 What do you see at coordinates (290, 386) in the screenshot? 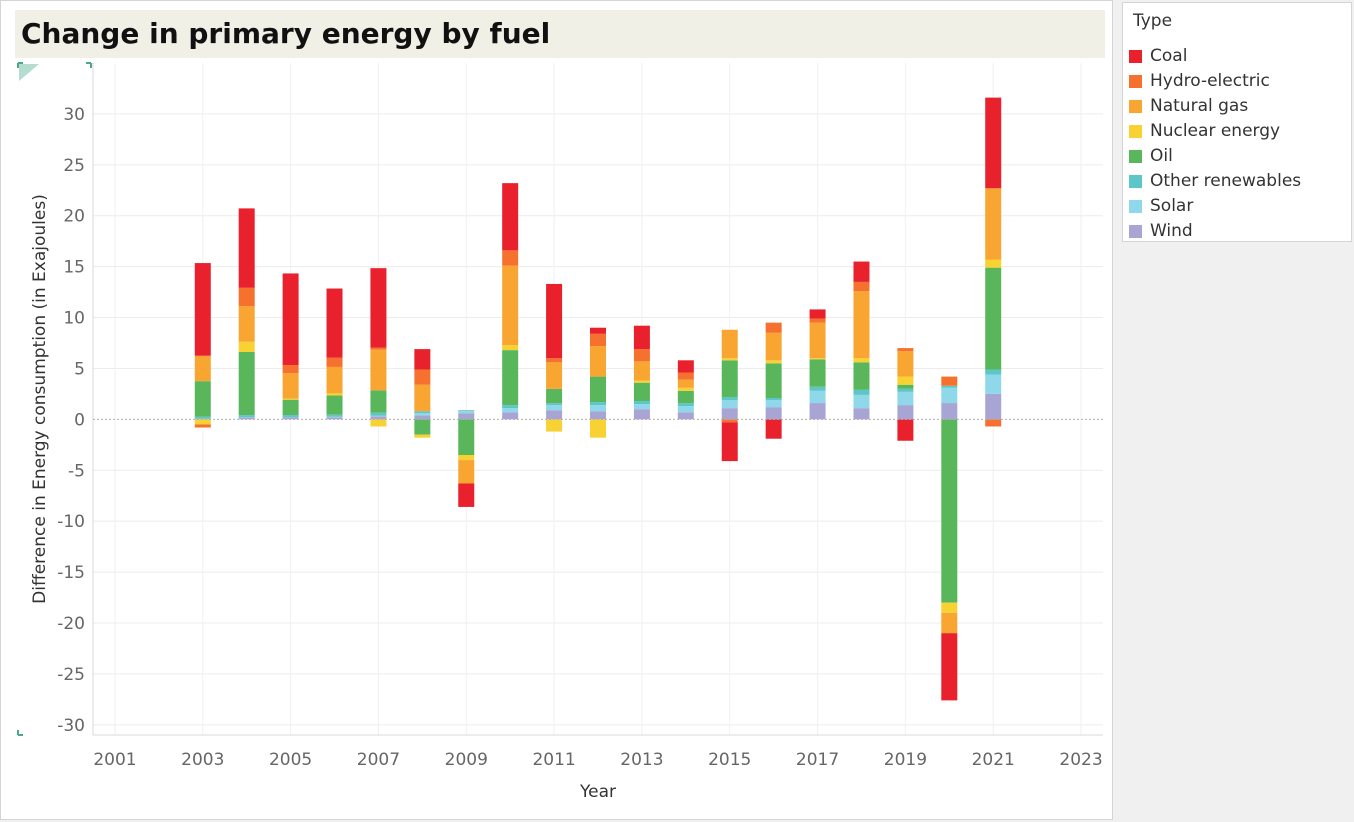
I see `bar-segment-2005-natural-gas` at bounding box center [290, 386].